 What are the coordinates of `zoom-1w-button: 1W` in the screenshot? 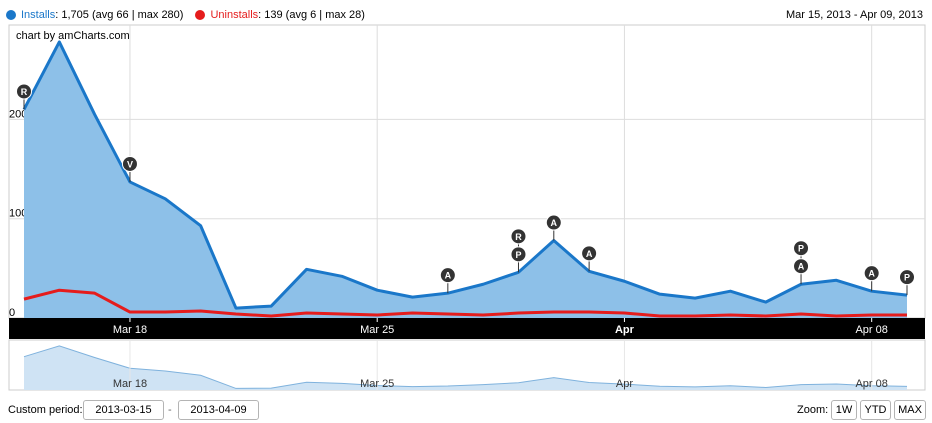 It's located at (844, 410).